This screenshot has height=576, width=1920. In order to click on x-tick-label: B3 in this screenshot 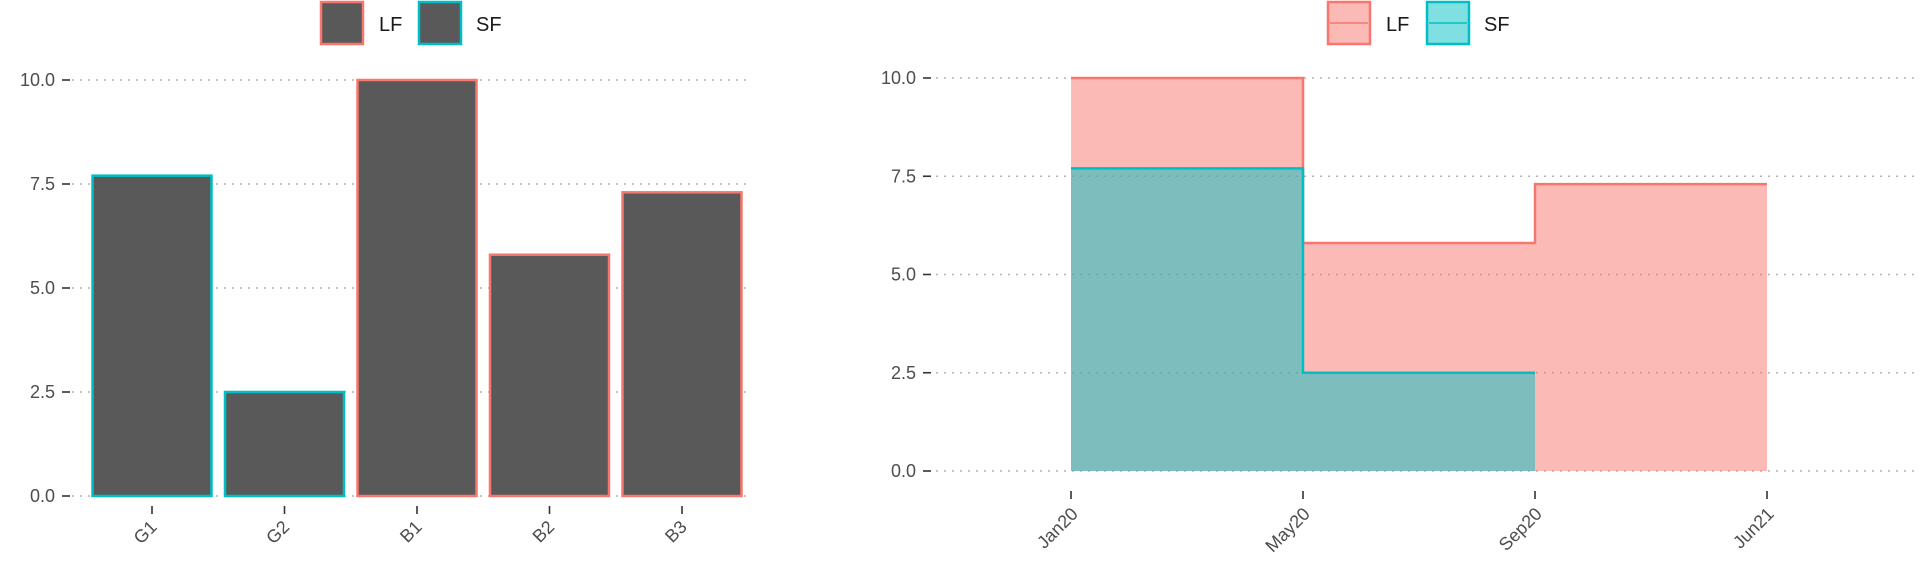, I will do `click(676, 532)`.